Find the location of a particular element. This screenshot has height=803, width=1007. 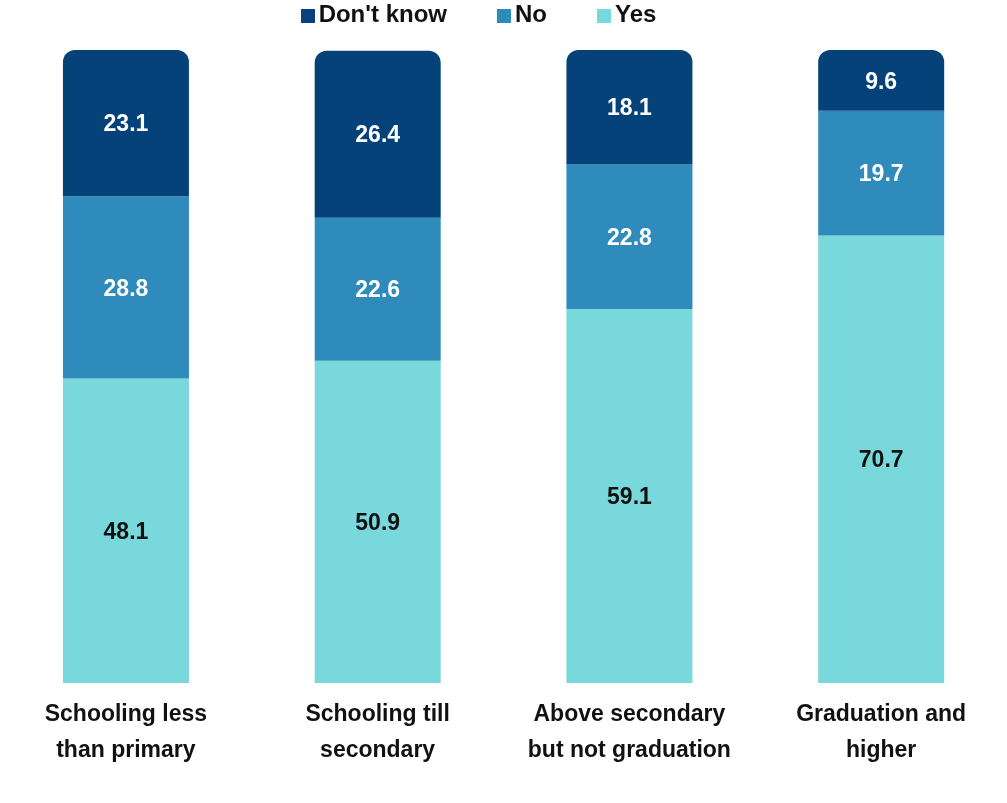

x-tick-label: Schooling till secondary is located at coordinates (377, 731).